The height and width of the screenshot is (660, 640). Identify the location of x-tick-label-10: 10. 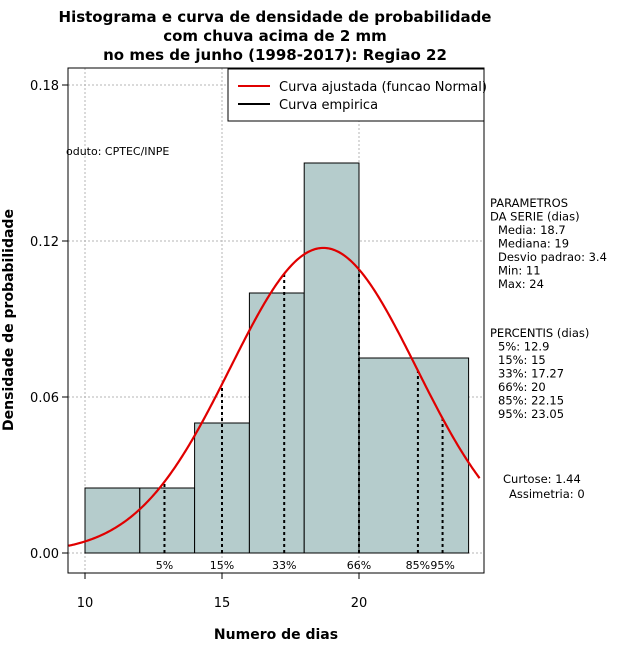
(85, 603).